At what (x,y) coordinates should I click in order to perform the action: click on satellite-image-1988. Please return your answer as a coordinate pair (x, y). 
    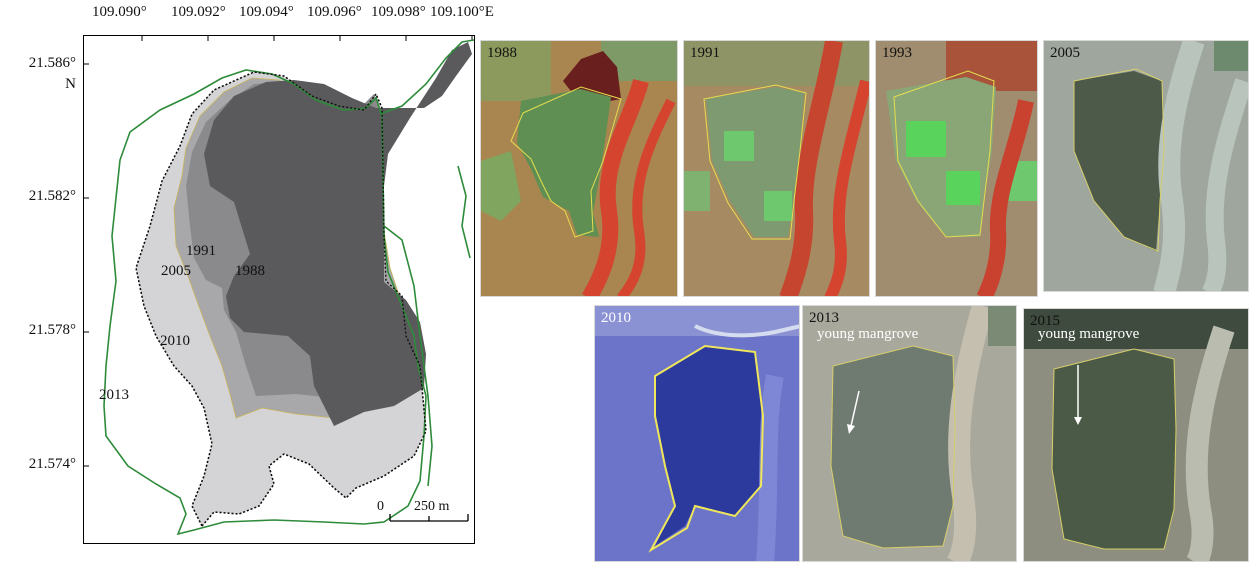
    Looking at the image, I should click on (579, 168).